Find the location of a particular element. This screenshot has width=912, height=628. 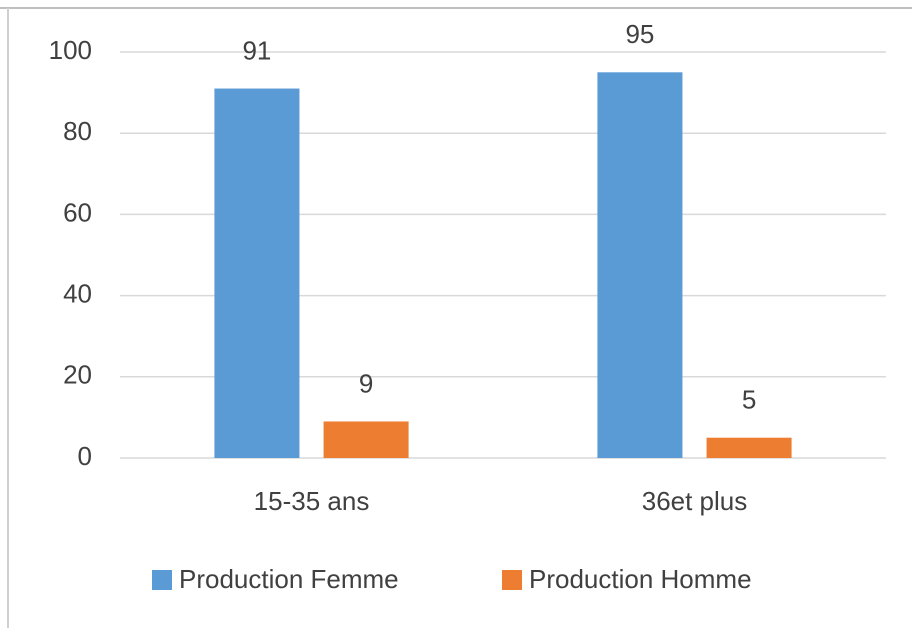

data-label: 9 is located at coordinates (366, 383).